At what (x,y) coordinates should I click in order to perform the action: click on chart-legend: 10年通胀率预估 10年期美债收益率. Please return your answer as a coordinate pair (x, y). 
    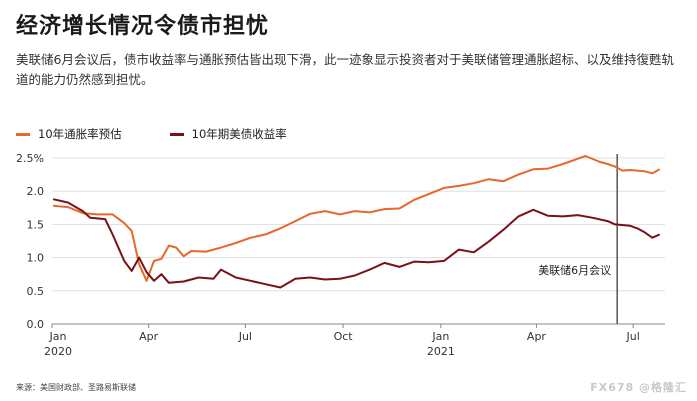
    Looking at the image, I should click on (151, 134).